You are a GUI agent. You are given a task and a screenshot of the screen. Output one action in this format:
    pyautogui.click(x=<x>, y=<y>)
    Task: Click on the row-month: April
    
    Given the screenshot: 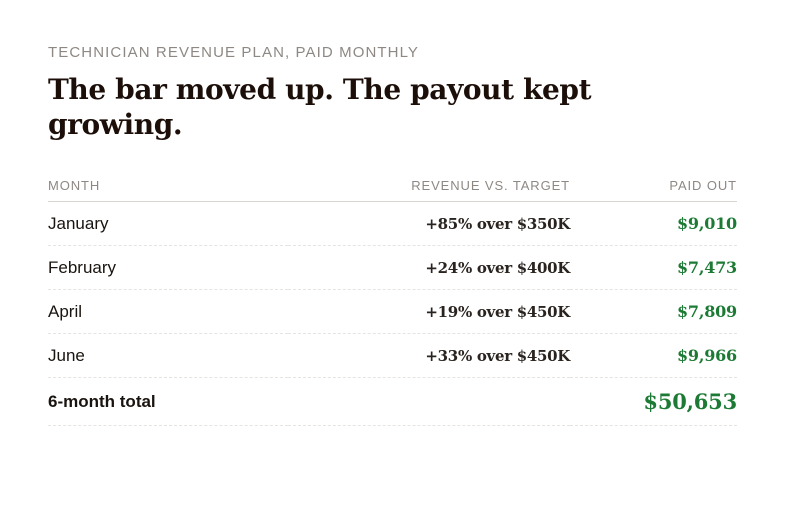 What is the action you would take?
    pyautogui.click(x=168, y=311)
    